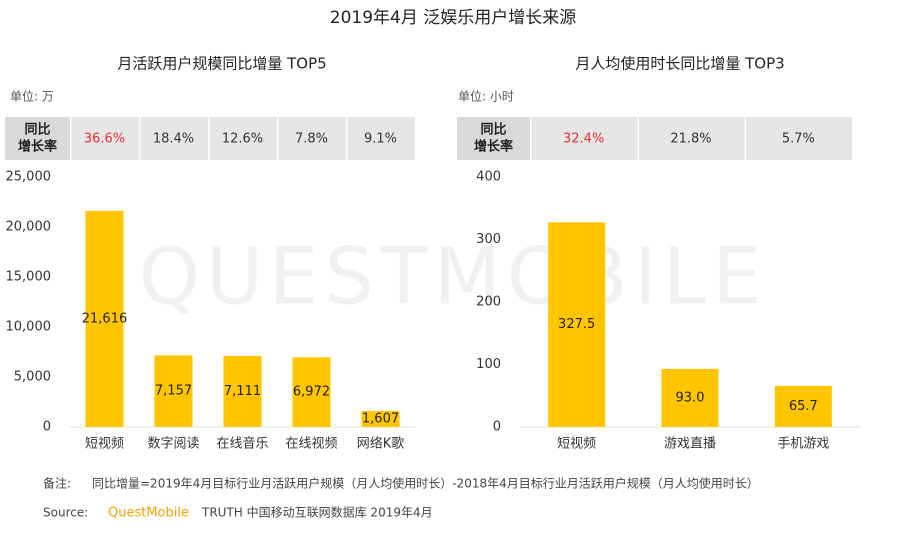  What do you see at coordinates (29, 227) in the screenshot?
I see `y-tick-label: 20,000` at bounding box center [29, 227].